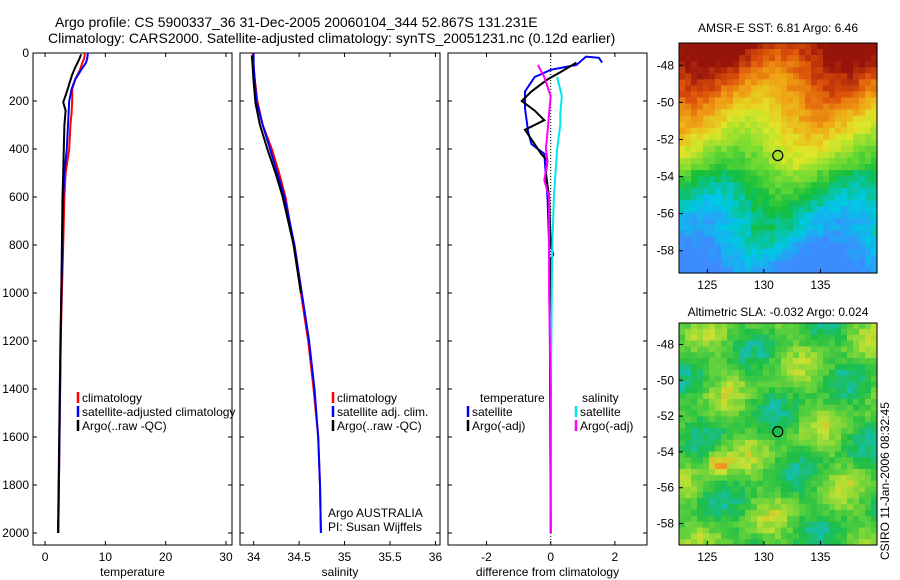 The height and width of the screenshot is (580, 900). What do you see at coordinates (820, 285) in the screenshot?
I see `sst_map-xtick-label: 135` at bounding box center [820, 285].